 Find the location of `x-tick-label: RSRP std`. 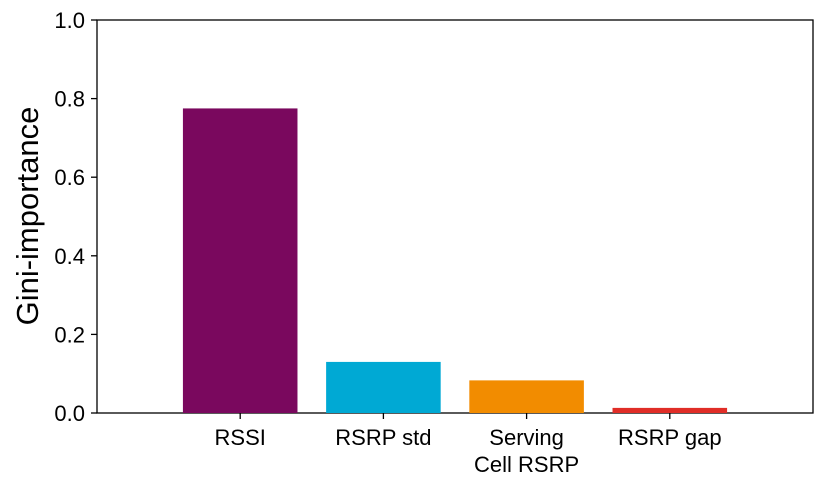

x-tick-label: RSRP std is located at coordinates (383, 437).